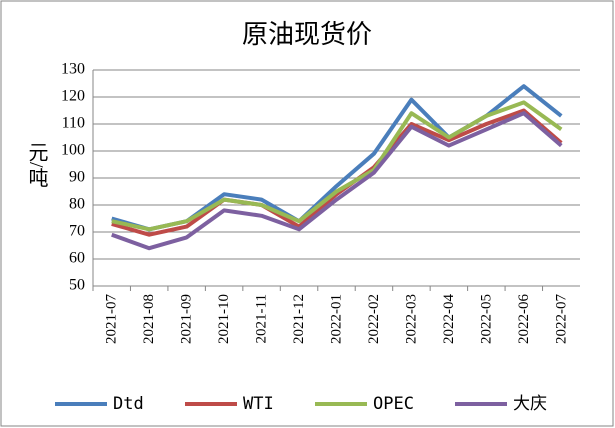 The width and height of the screenshot is (615, 428). I want to click on y-tick-label: 70, so click(77, 231).